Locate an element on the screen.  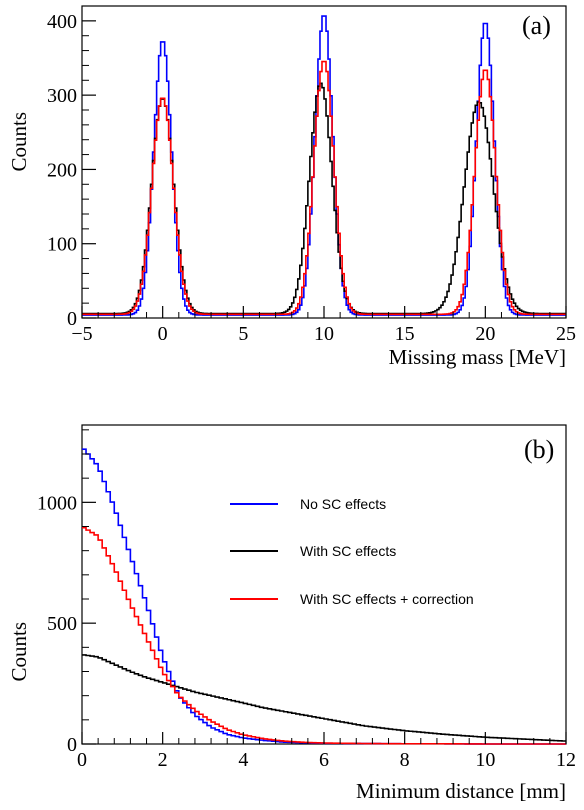
panel-label-b: (b) is located at coordinates (539, 449).